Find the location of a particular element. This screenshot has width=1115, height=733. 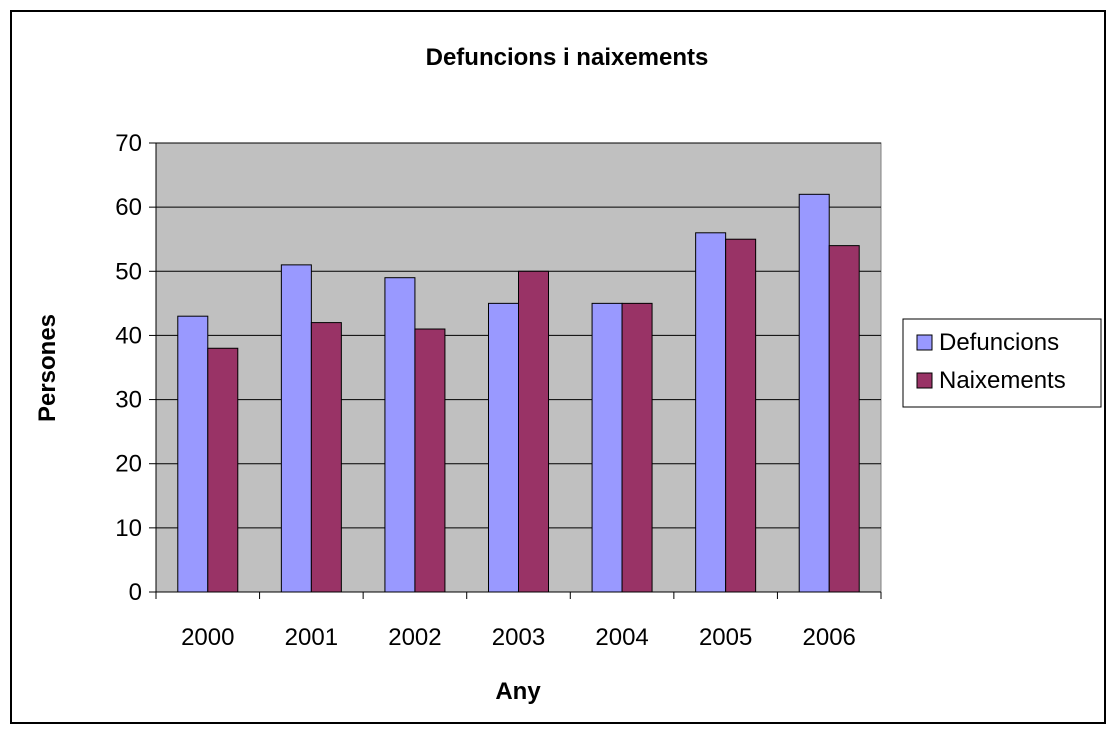

chart-title: Defuncions i naixements is located at coordinates (567, 57).